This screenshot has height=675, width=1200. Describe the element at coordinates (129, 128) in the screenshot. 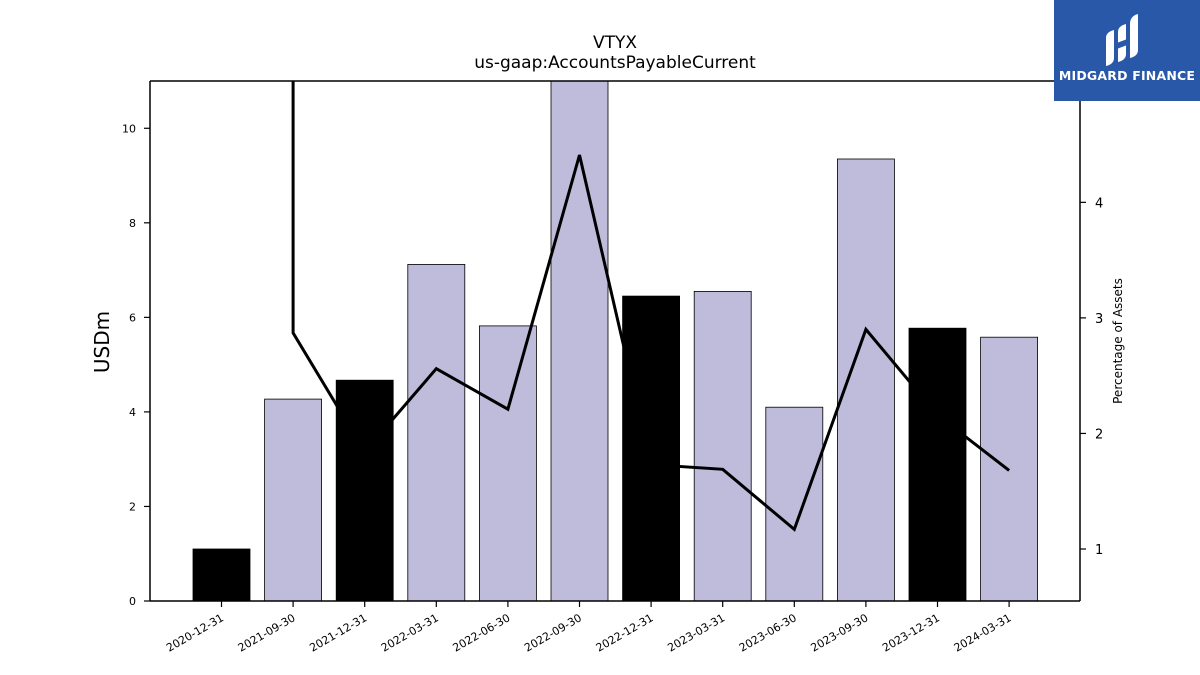

I see `y-tick-label: 10` at that location.